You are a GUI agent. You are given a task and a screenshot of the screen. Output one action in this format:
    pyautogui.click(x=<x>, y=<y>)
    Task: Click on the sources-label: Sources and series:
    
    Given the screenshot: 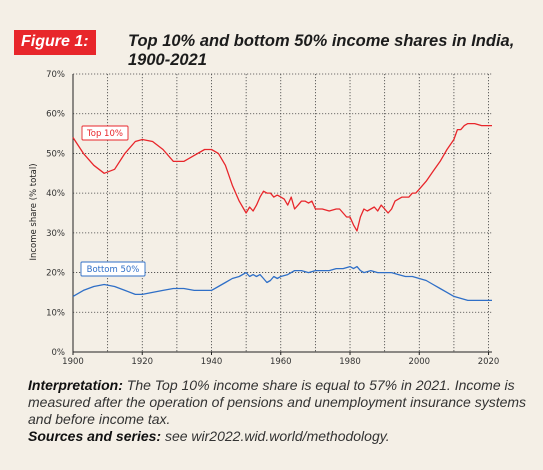 What is the action you would take?
    pyautogui.click(x=95, y=436)
    